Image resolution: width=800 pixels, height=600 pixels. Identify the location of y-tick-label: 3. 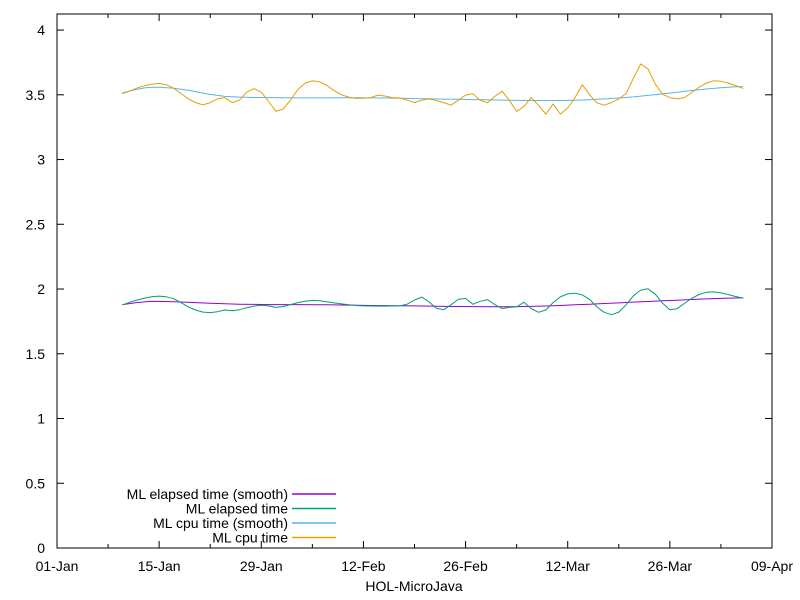
(41, 160).